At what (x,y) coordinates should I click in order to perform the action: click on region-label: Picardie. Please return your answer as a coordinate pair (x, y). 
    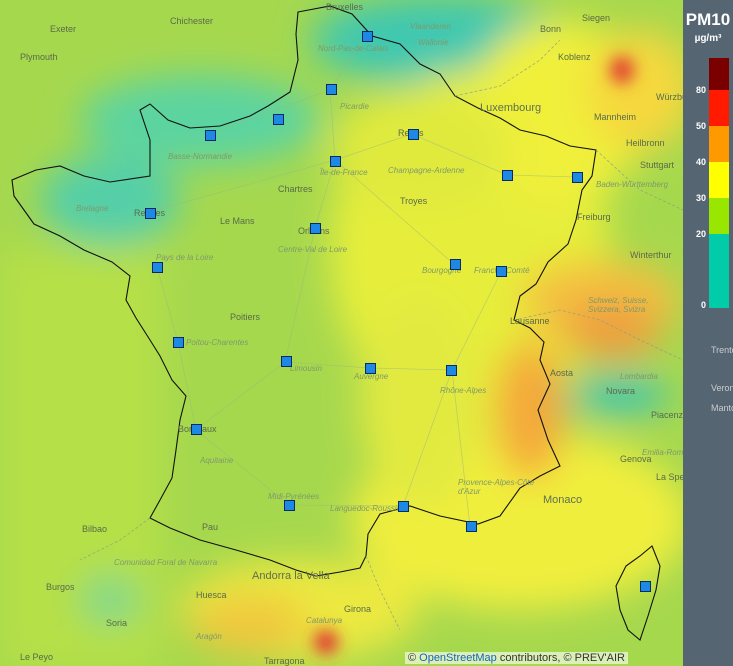
    Looking at the image, I should click on (354, 106).